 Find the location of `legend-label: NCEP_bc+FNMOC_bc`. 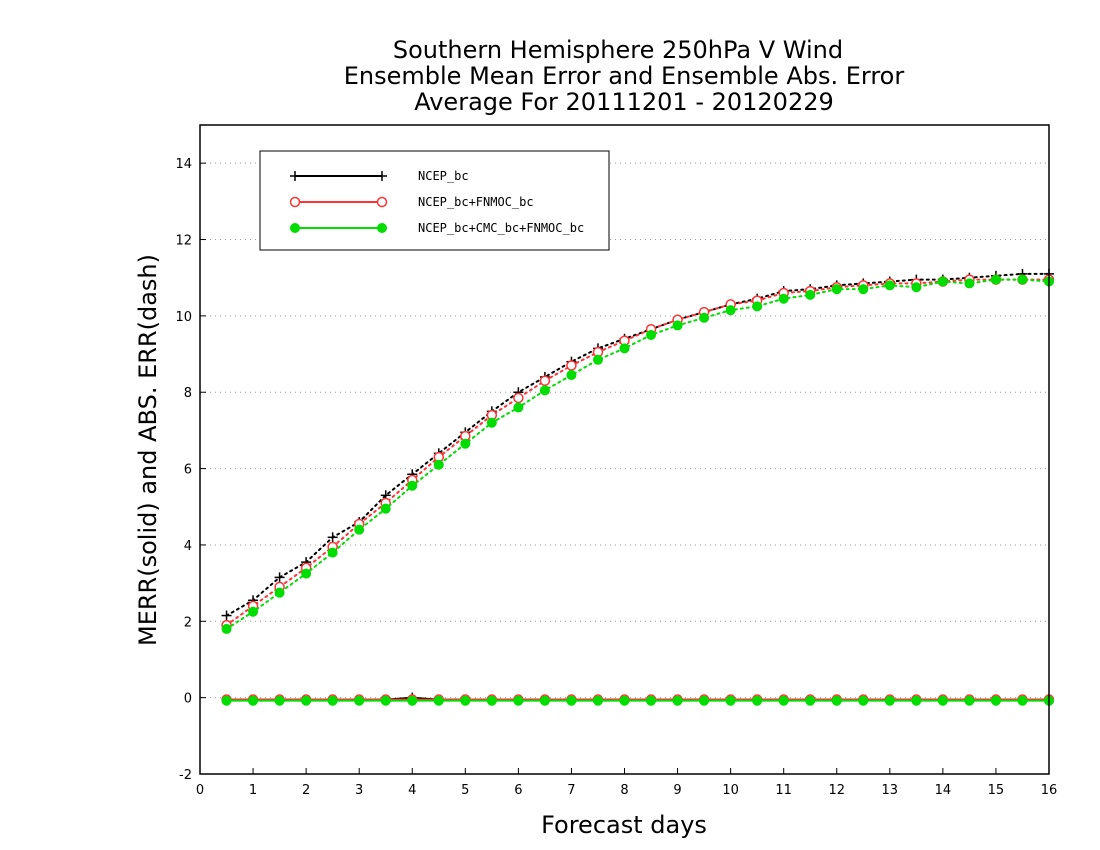

legend-label: NCEP_bc+FNMOC_bc is located at coordinates (476, 202).